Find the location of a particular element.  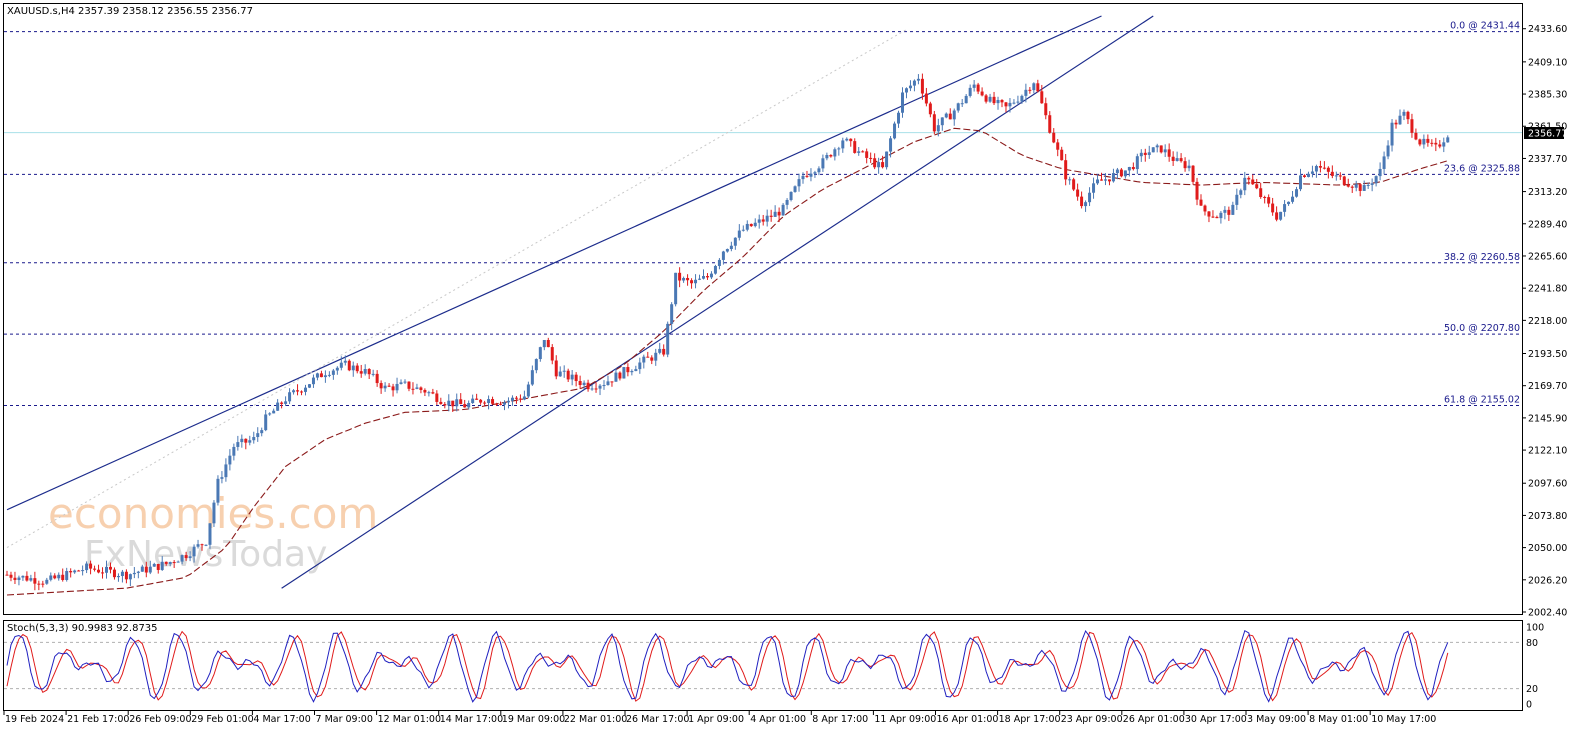

time-tick-label: 26 Apr 01:00 is located at coordinates (1154, 719).